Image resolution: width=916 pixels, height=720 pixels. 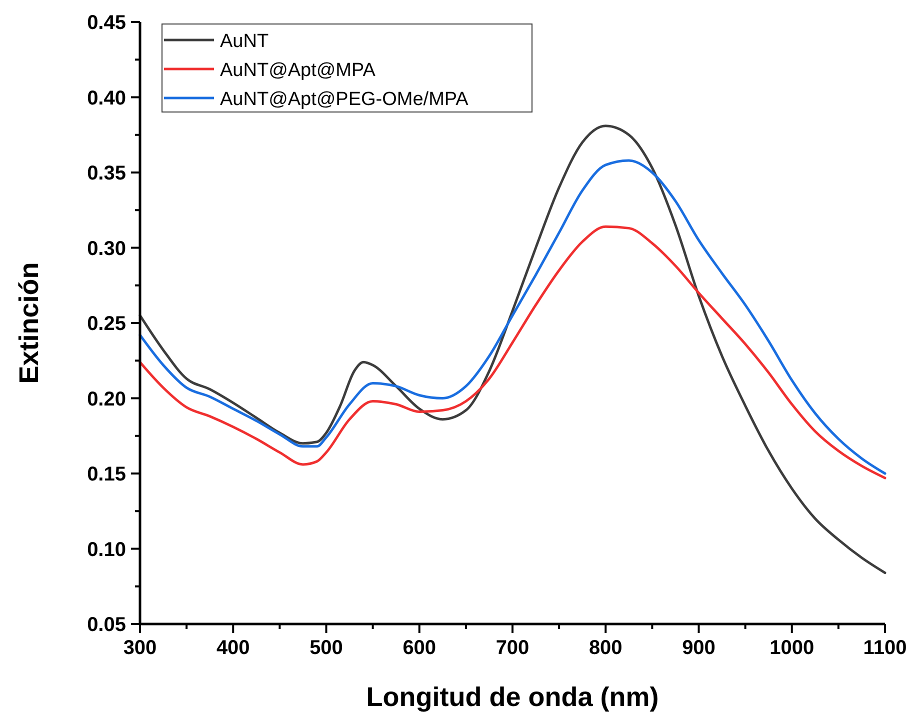 What do you see at coordinates (106, 23) in the screenshot?
I see `y-tick-label: 0.45` at bounding box center [106, 23].